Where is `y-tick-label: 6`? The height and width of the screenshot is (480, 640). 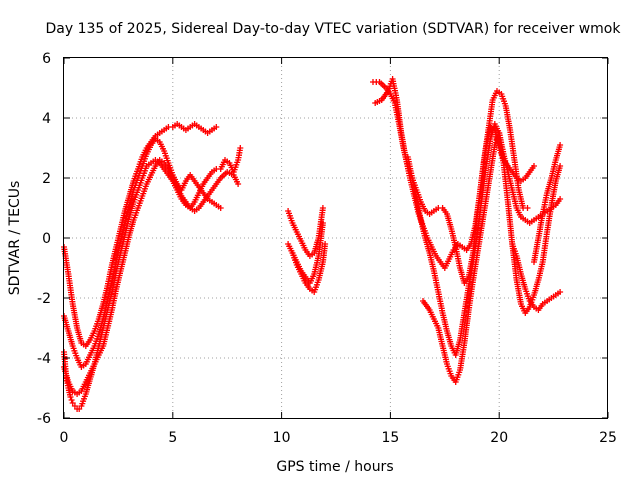 y-tick-label: 6 is located at coordinates (46, 59).